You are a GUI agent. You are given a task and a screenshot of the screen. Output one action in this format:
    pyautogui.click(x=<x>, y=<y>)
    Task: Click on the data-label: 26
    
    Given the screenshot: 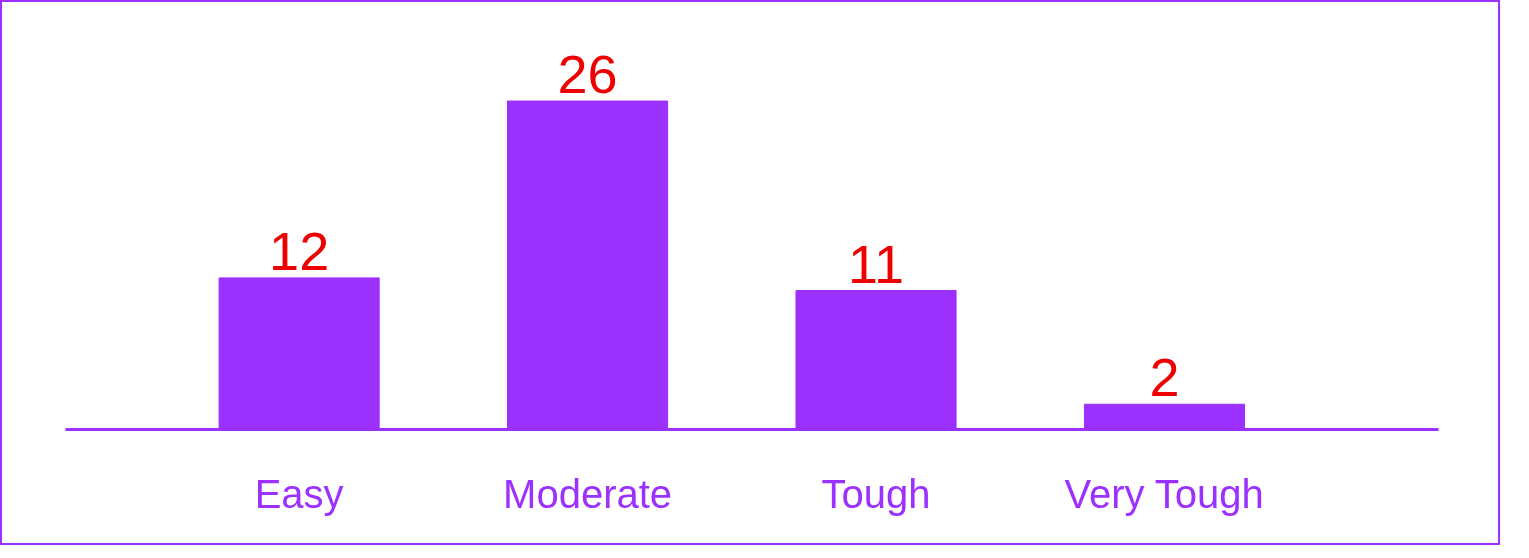 What is the action you would take?
    pyautogui.click(x=587, y=74)
    